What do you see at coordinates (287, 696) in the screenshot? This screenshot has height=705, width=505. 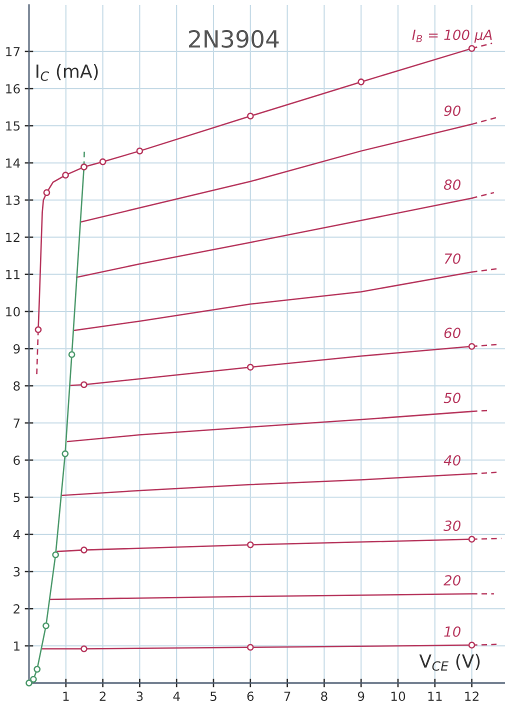 I see `x-tick-label: 7` at bounding box center [287, 696].